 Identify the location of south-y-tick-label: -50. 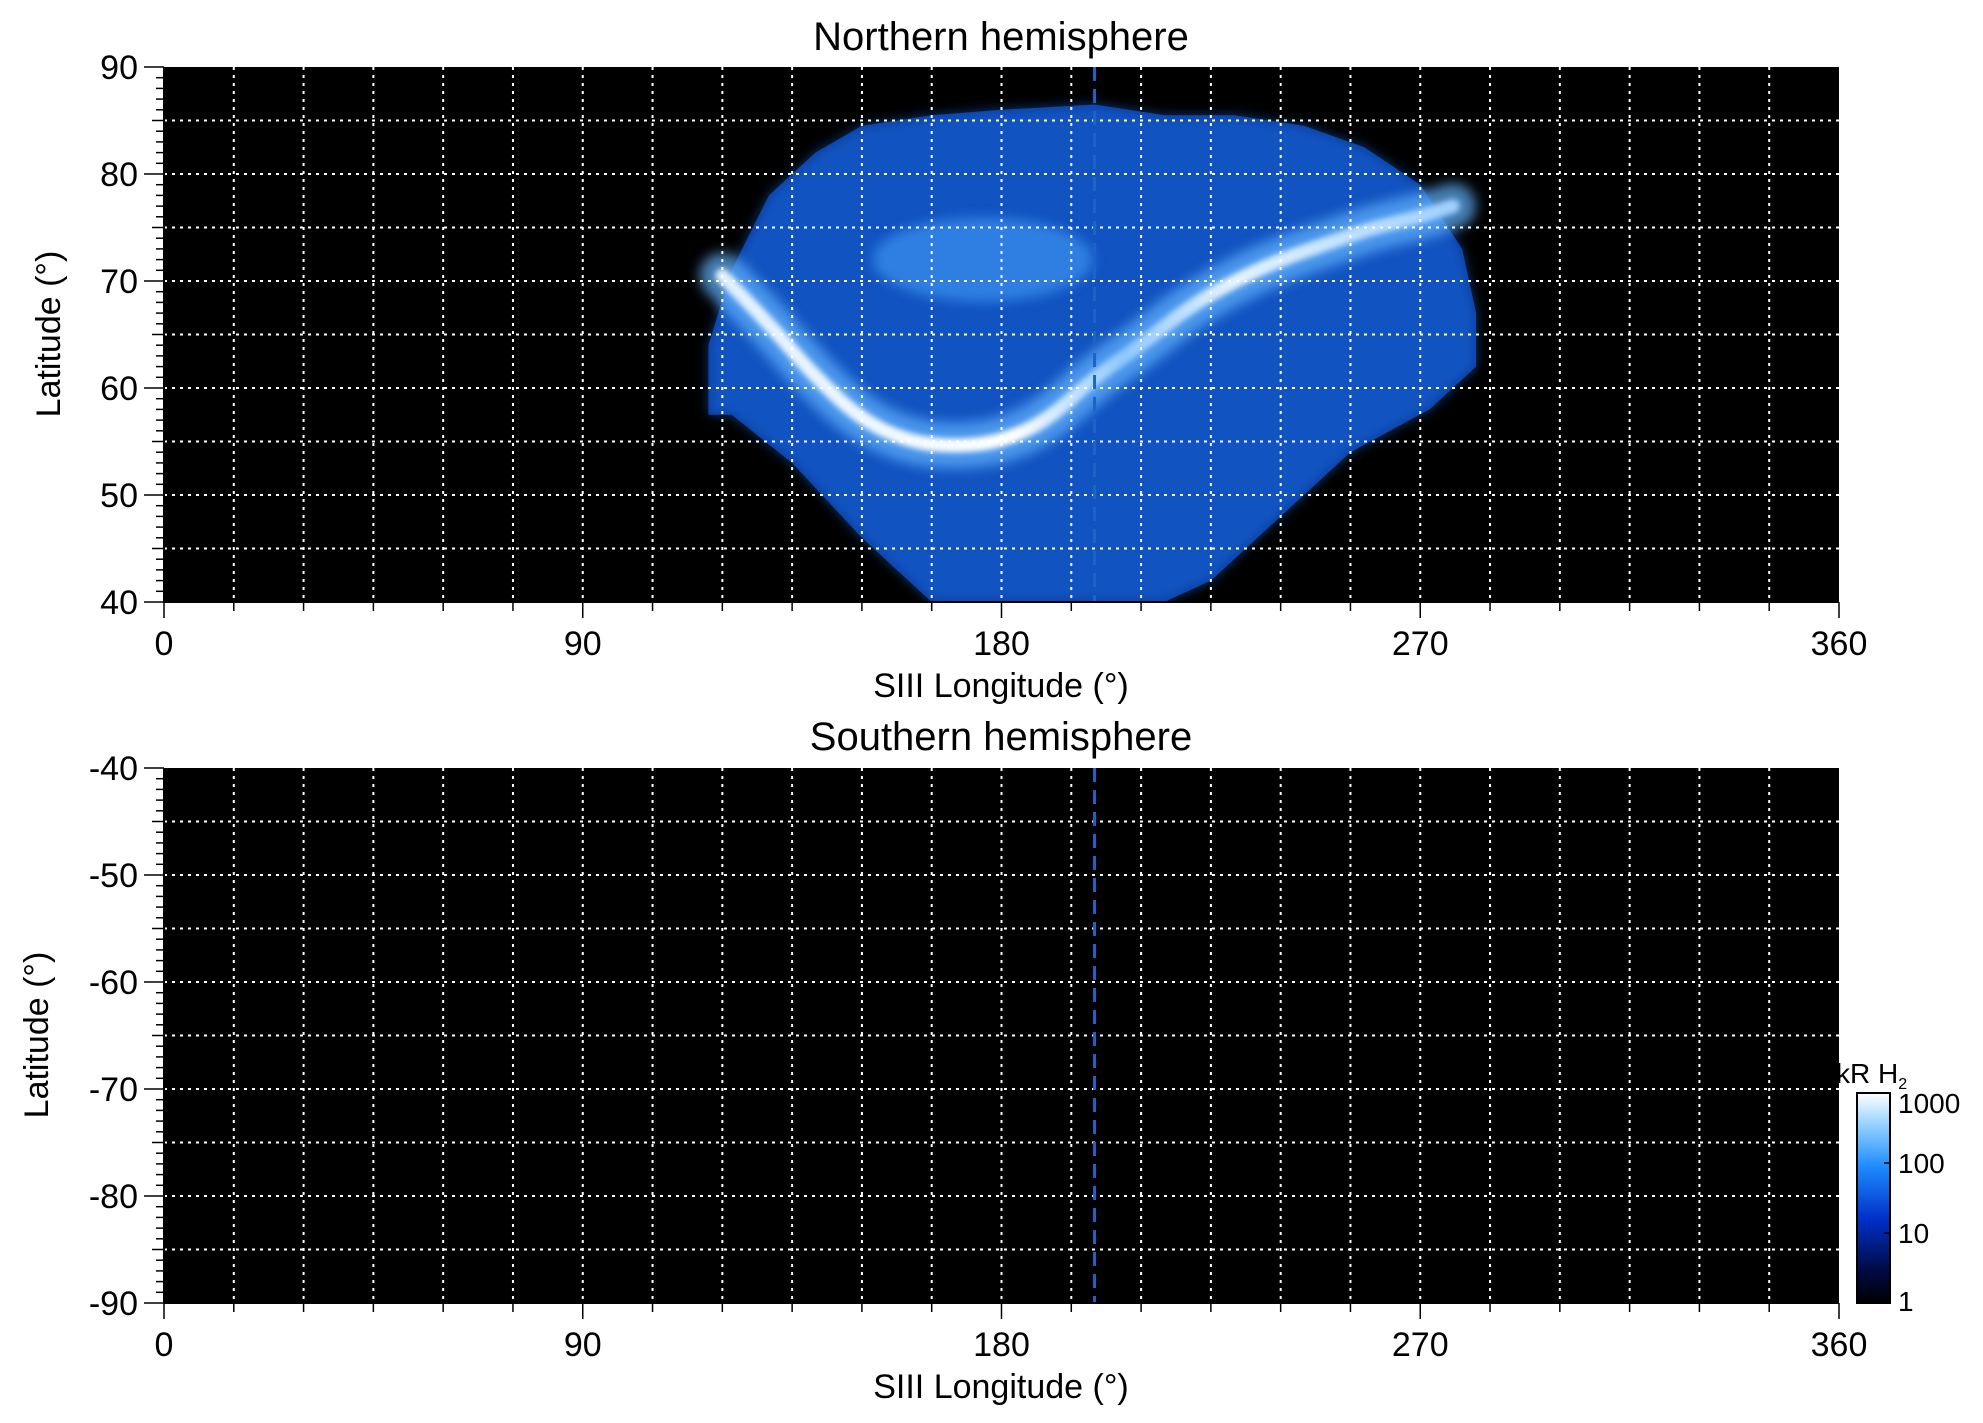
(113, 876).